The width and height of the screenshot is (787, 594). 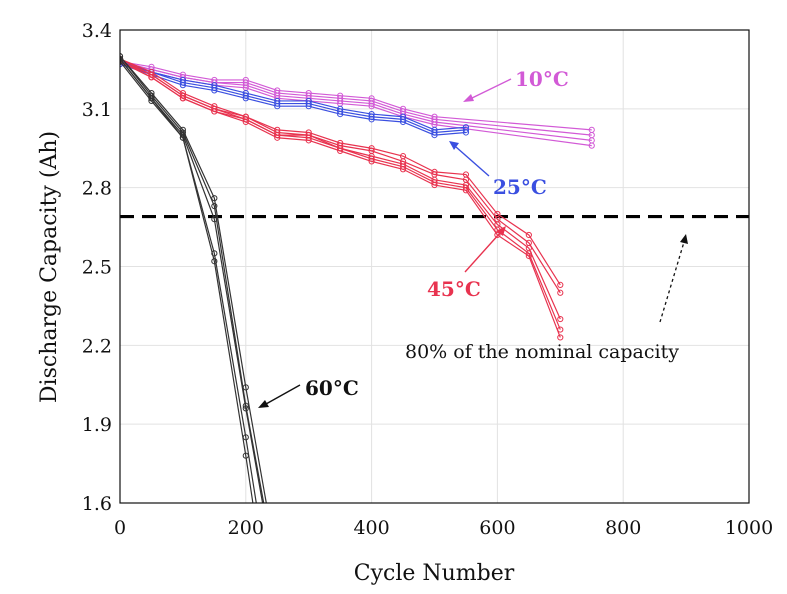 What do you see at coordinates (120, 528) in the screenshot?
I see `x-tick-label: 0` at bounding box center [120, 528].